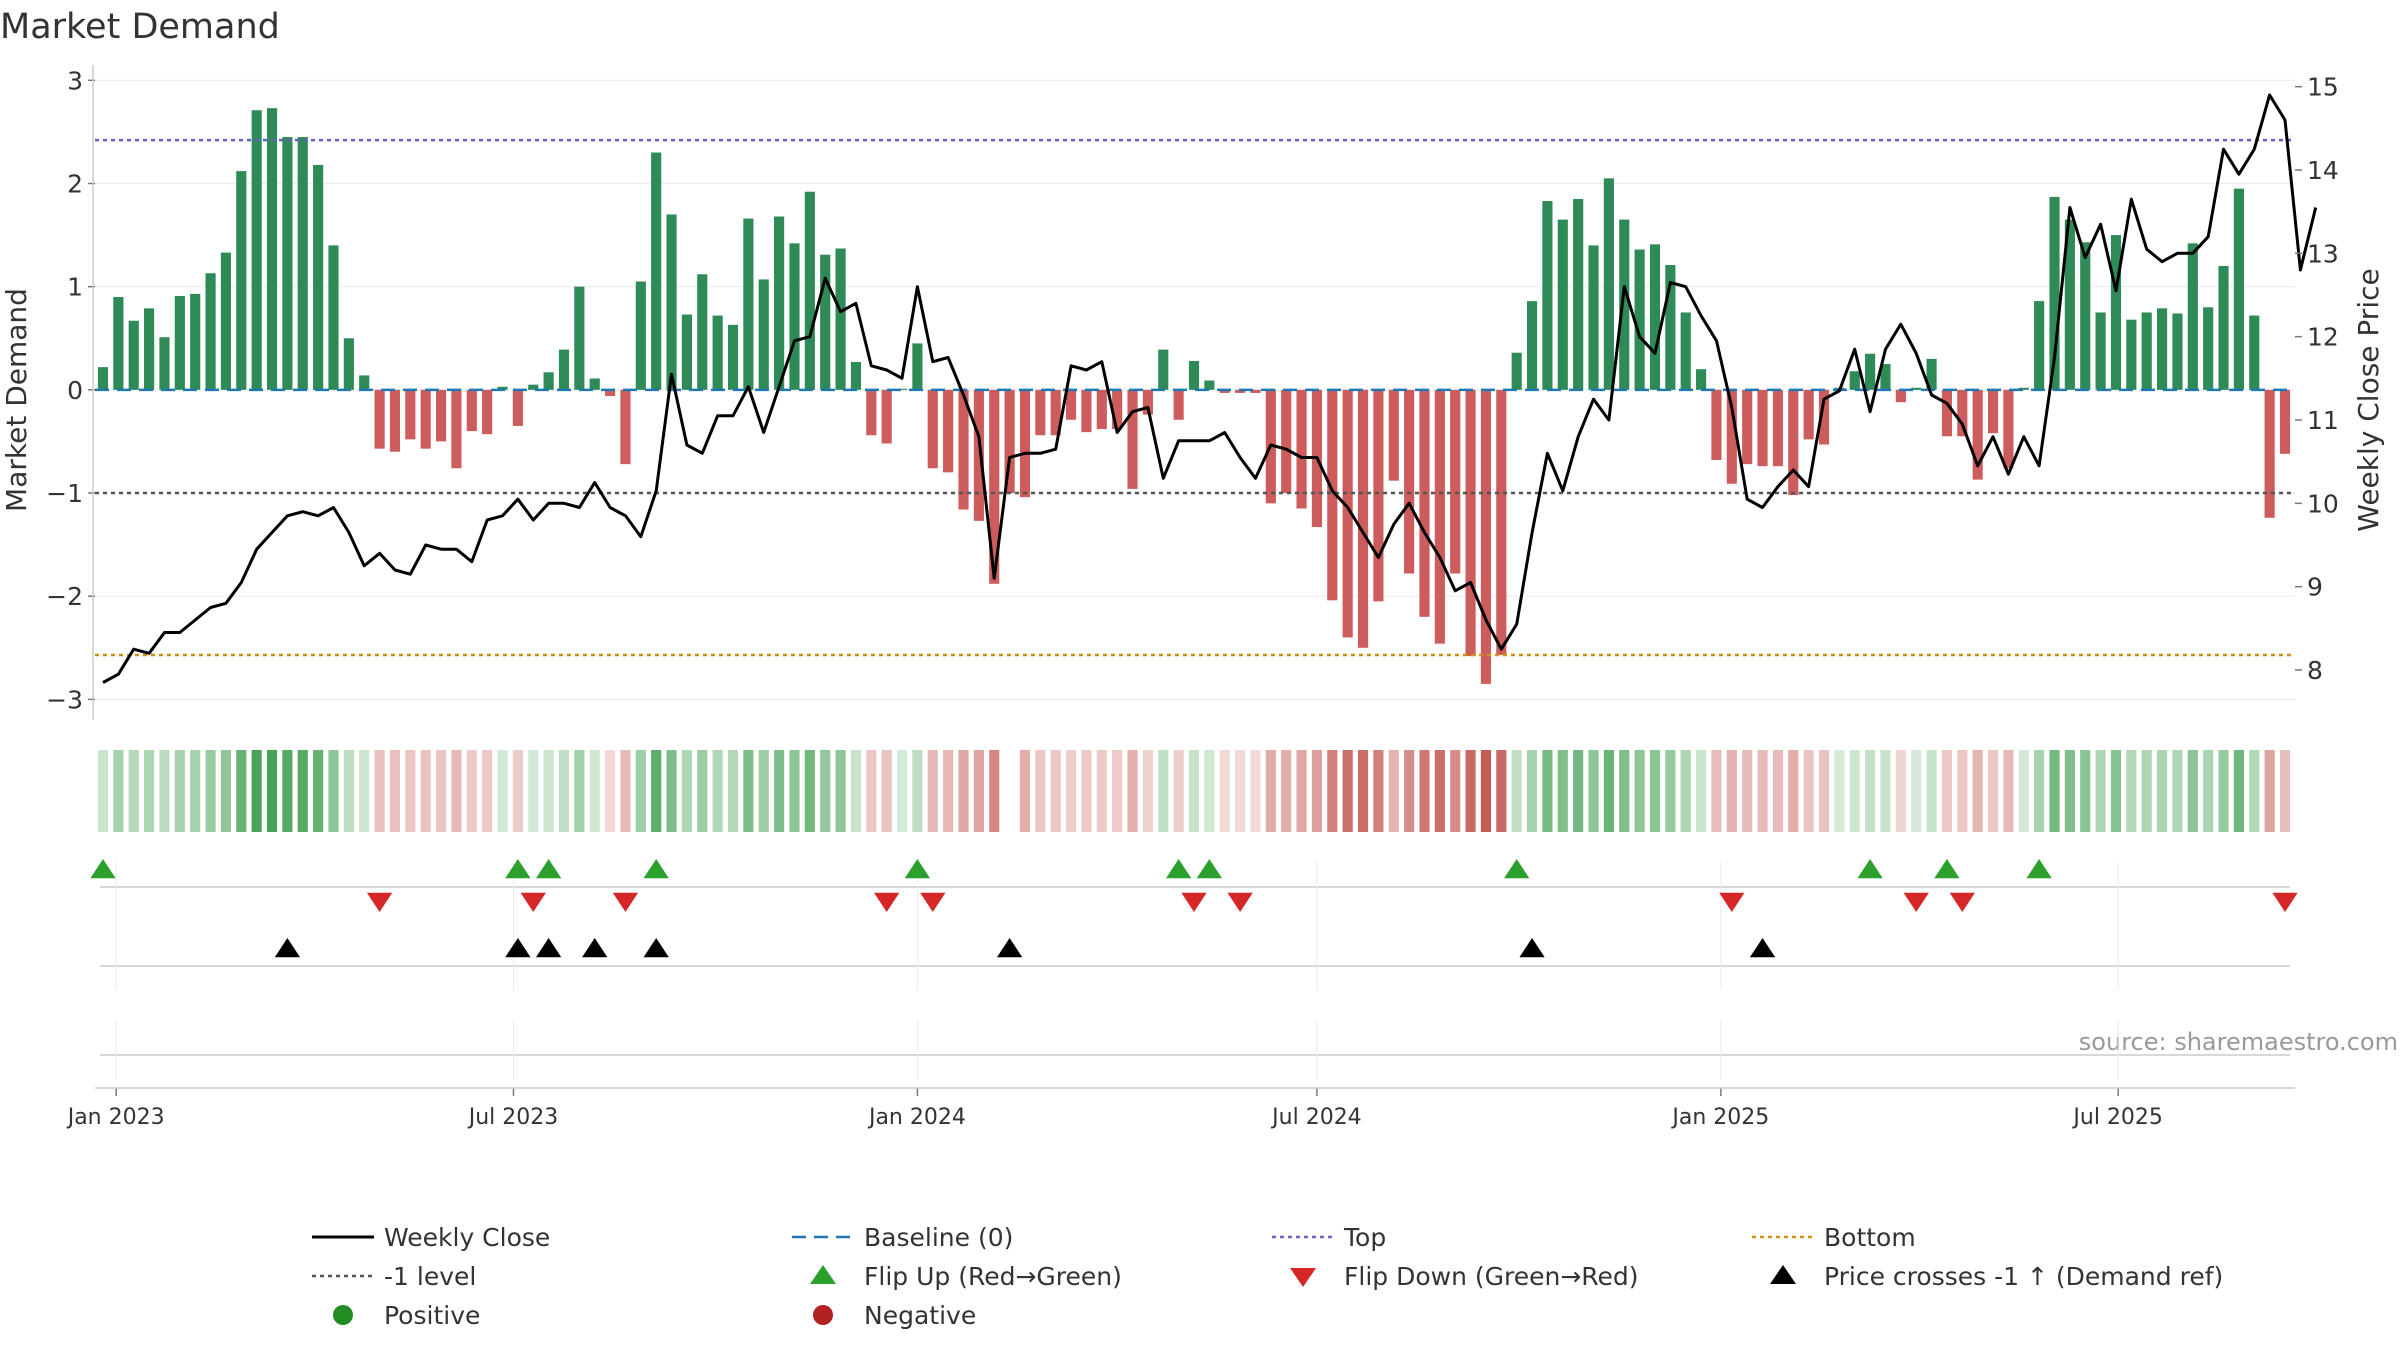 Image resolution: width=2400 pixels, height=1350 pixels. What do you see at coordinates (920, 1315) in the screenshot?
I see `legend-label: Negative` at bounding box center [920, 1315].